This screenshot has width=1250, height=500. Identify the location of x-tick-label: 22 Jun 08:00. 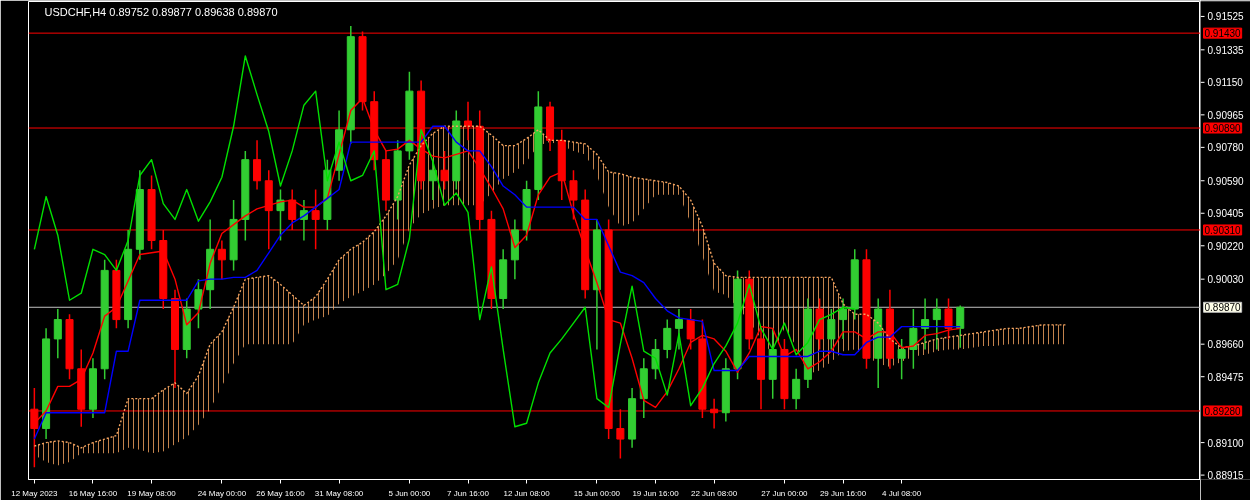
(714, 493).